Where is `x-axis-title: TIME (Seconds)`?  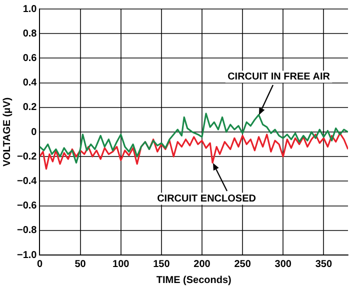
x-axis-title: TIME (Seconds) is located at coordinates (194, 280).